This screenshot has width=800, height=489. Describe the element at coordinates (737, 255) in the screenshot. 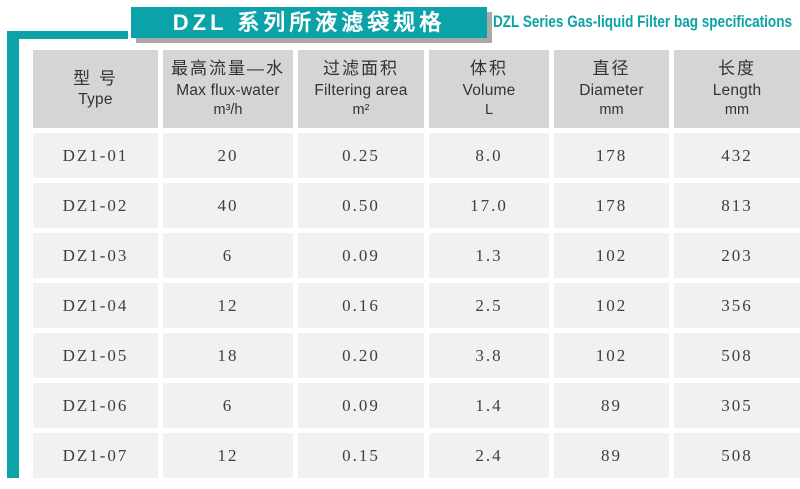

I see `data-cell: 203` at that location.